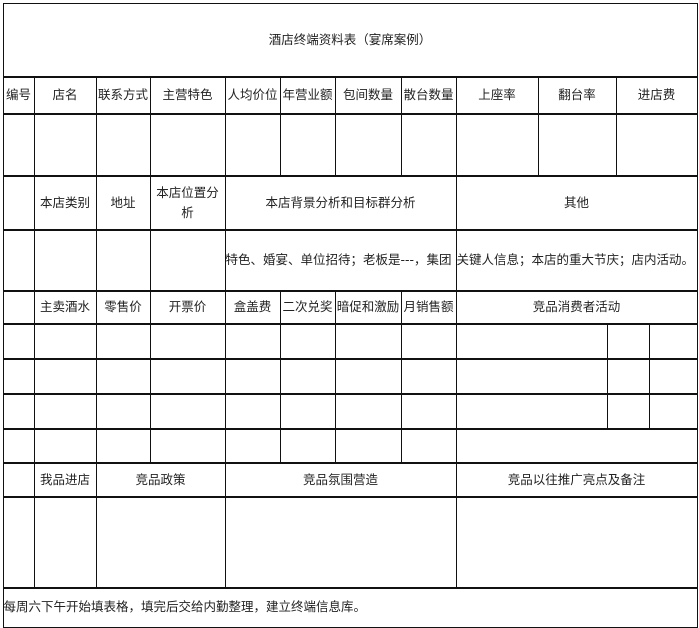 This screenshot has width=699, height=628. Describe the element at coordinates (576, 260) in the screenshot. I see `other-value: 关键人信息；本店的重大节庆；店内活动。` at that location.